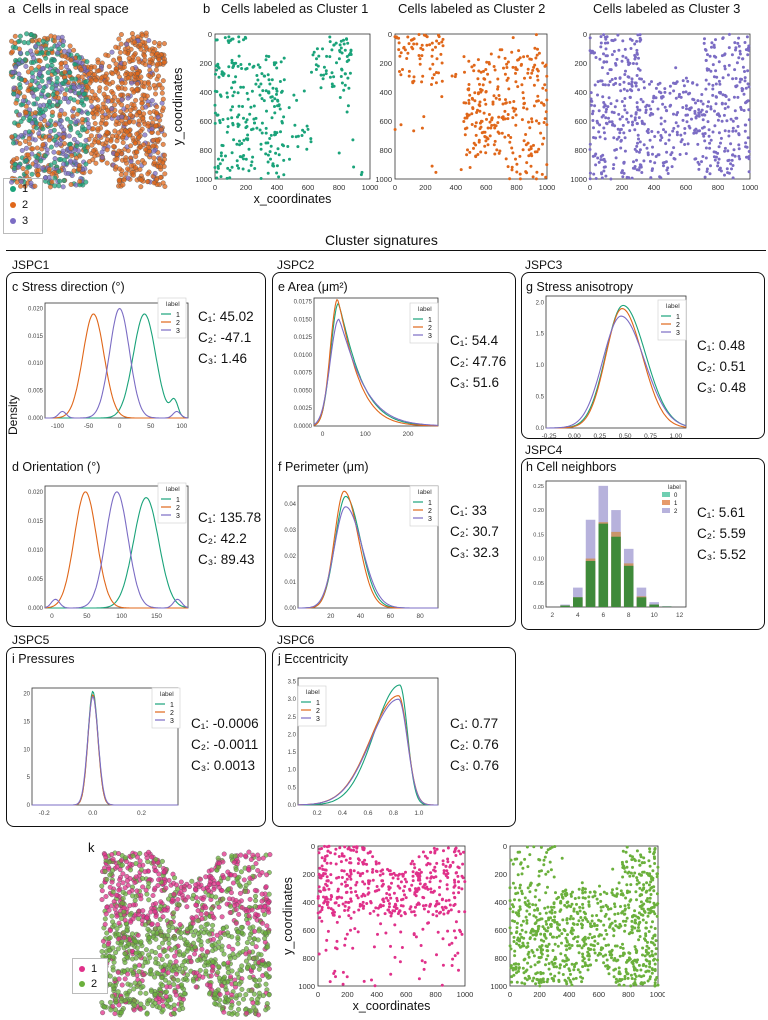  What do you see at coordinates (377, 994) in the screenshot?
I see `x-tick-label: 400` at bounding box center [377, 994].